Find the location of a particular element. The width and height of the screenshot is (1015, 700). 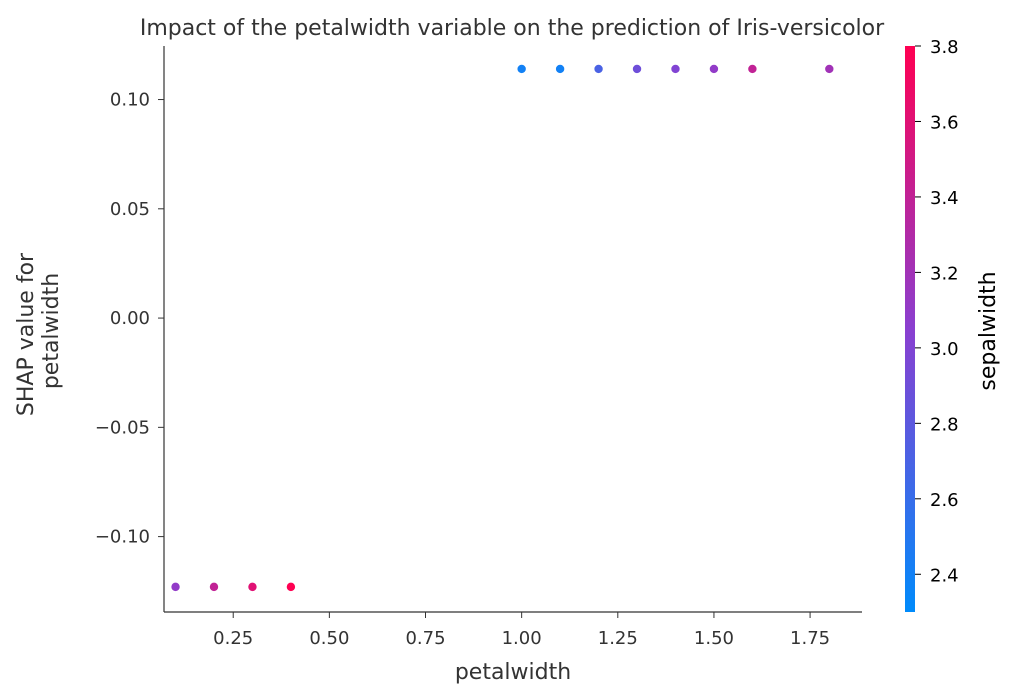

y-tick-label: −0.05 is located at coordinates (122, 427).